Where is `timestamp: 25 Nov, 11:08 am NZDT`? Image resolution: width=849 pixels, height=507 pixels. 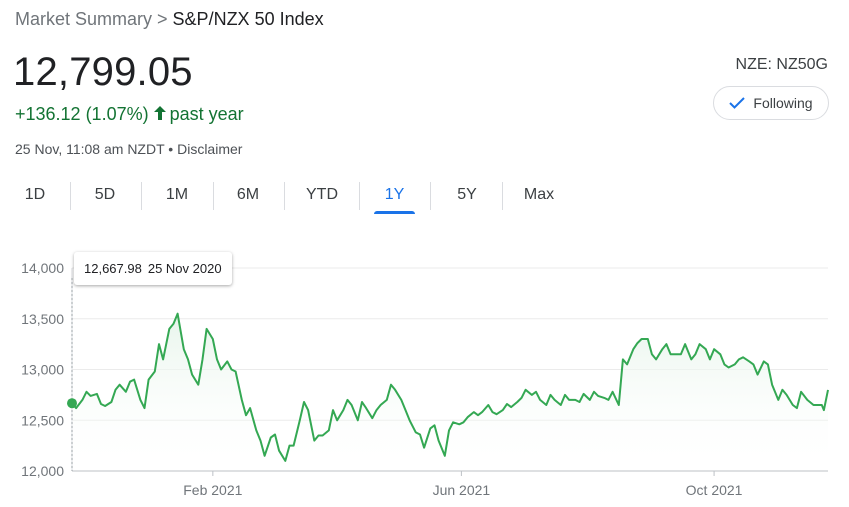
timestamp: 25 Nov, 11:08 am NZDT is located at coordinates (90, 149).